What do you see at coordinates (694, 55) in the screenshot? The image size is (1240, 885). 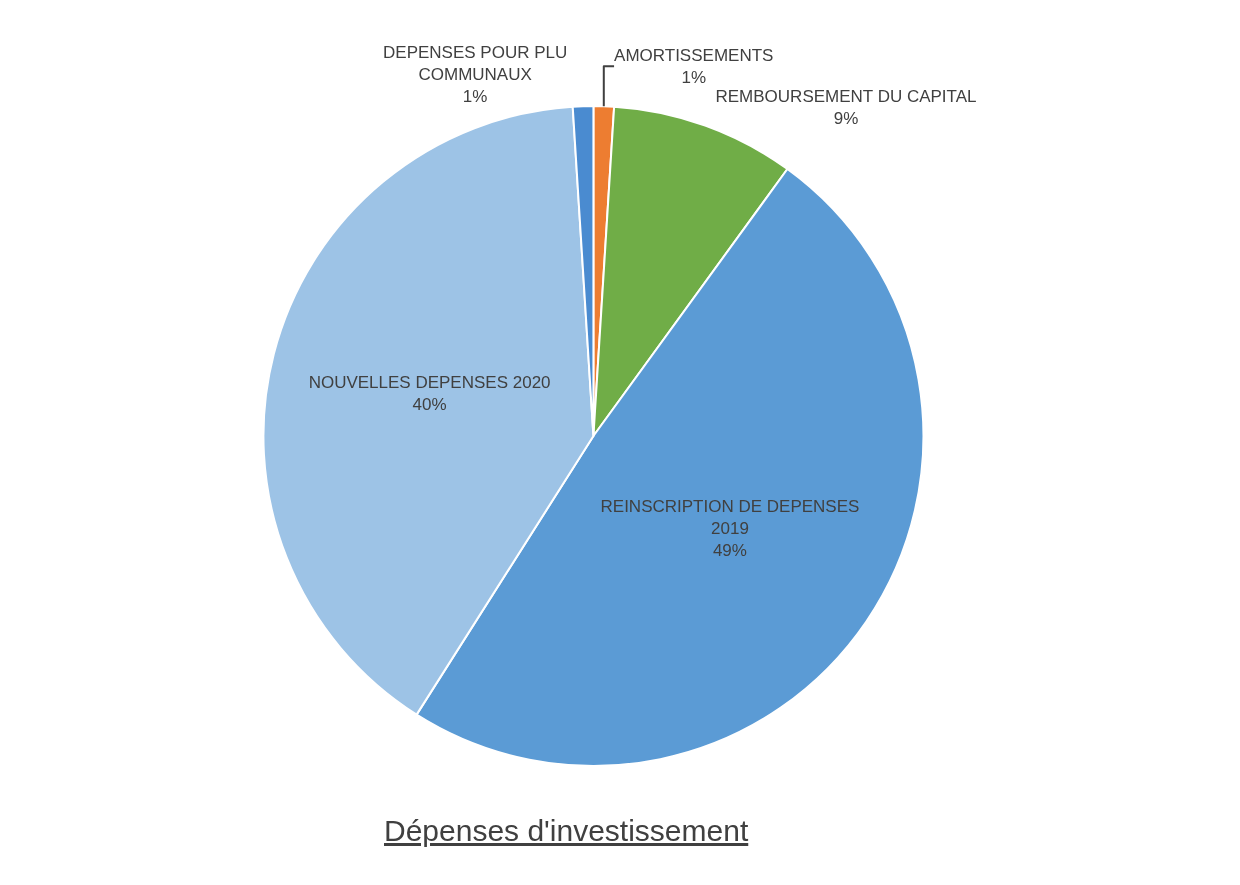 I see `slice-label: AMORTISSEMENTS` at bounding box center [694, 55].